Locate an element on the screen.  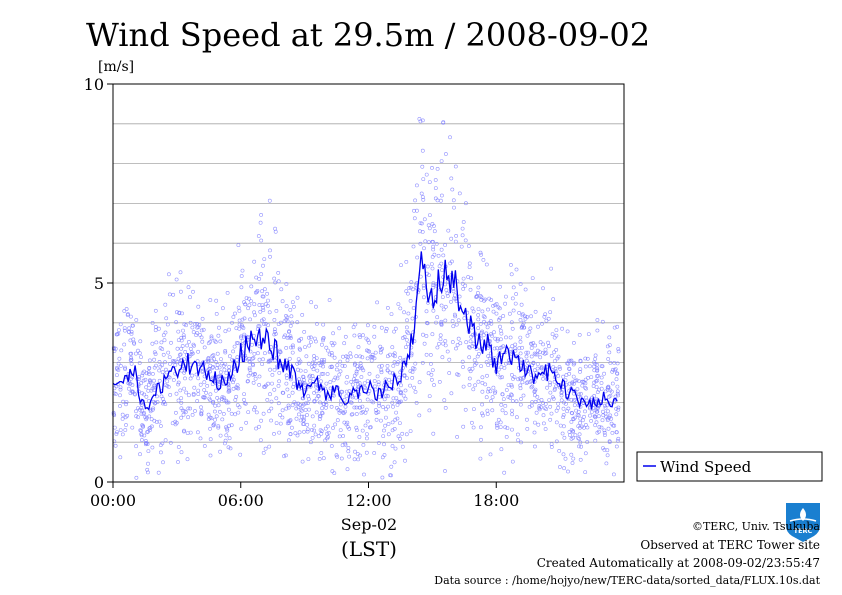
x-tick-label: 18:00 is located at coordinates (496, 500).